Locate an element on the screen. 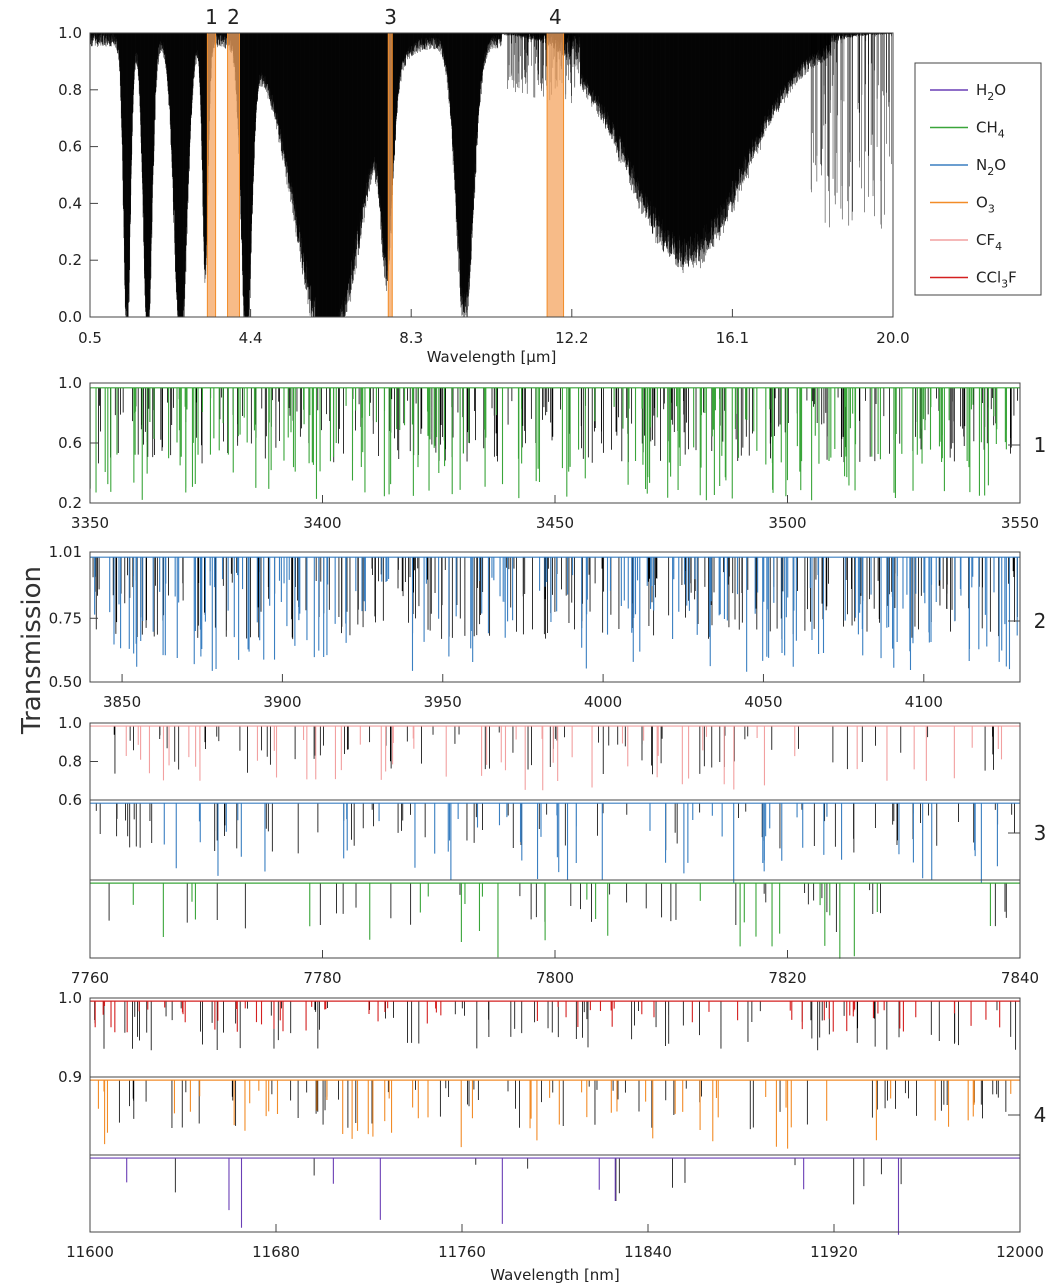 This screenshot has height=1287, width=1052. overview-y-tick-label: 0.0 is located at coordinates (70, 317).